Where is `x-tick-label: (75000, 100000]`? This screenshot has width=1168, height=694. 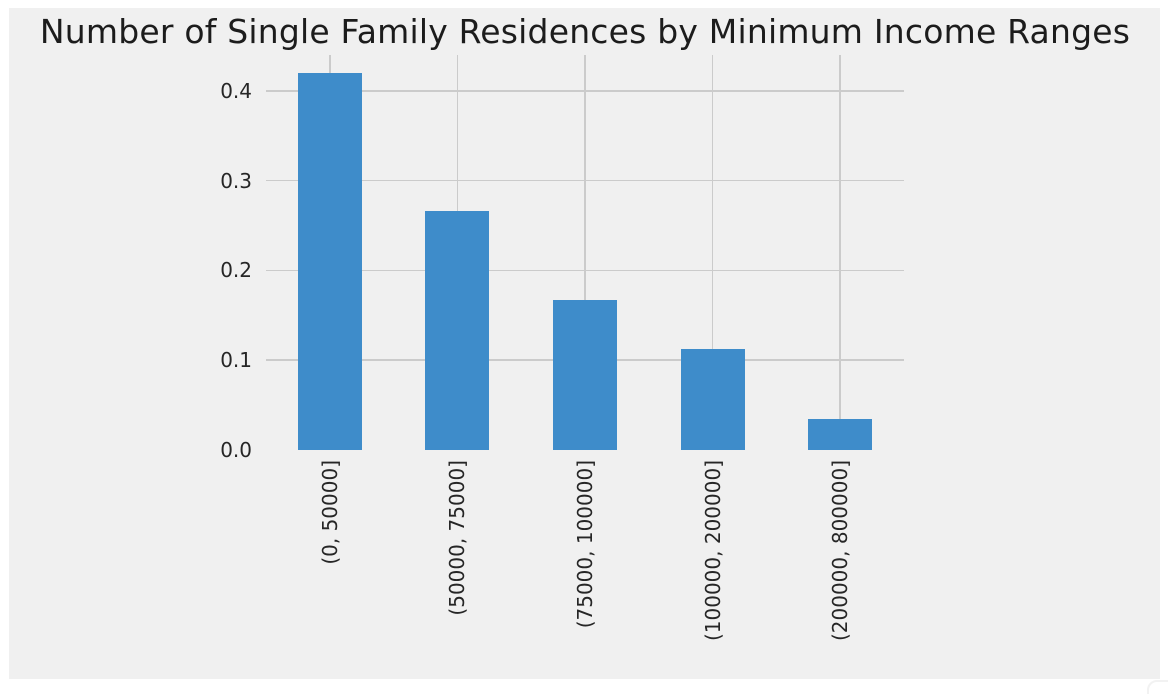
x-tick-label: (75000, 100000] is located at coordinates (585, 544).